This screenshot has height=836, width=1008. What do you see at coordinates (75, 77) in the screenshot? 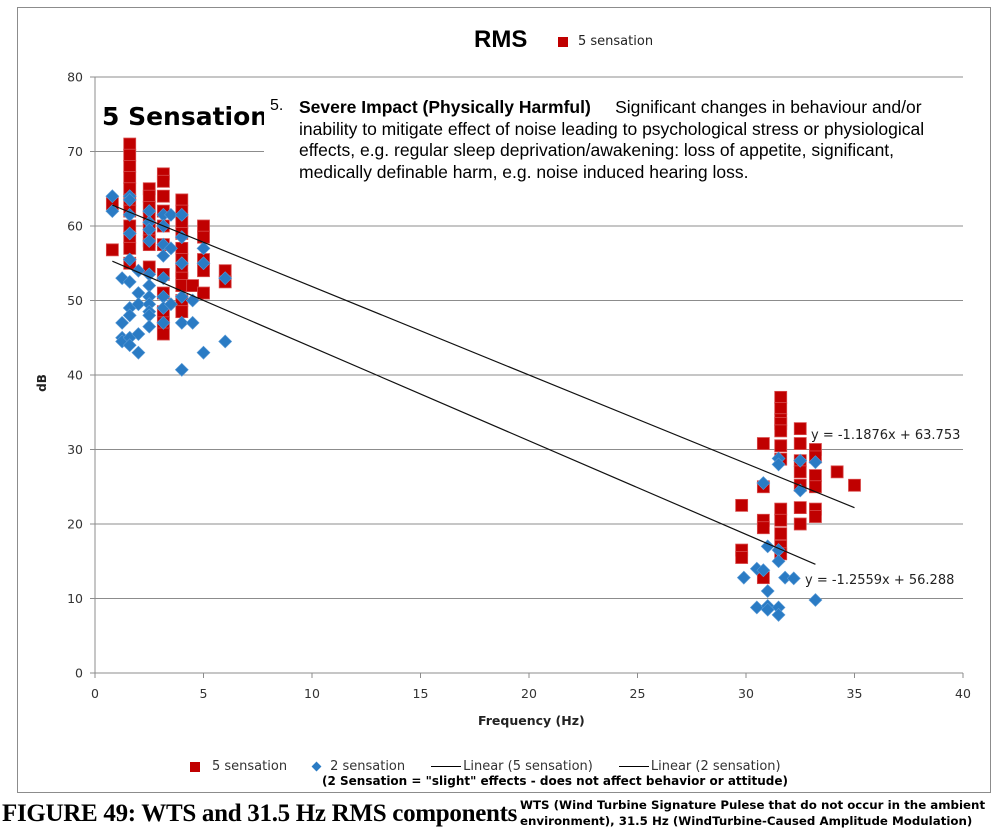
I see `y-tick-label: 80` at bounding box center [75, 77].